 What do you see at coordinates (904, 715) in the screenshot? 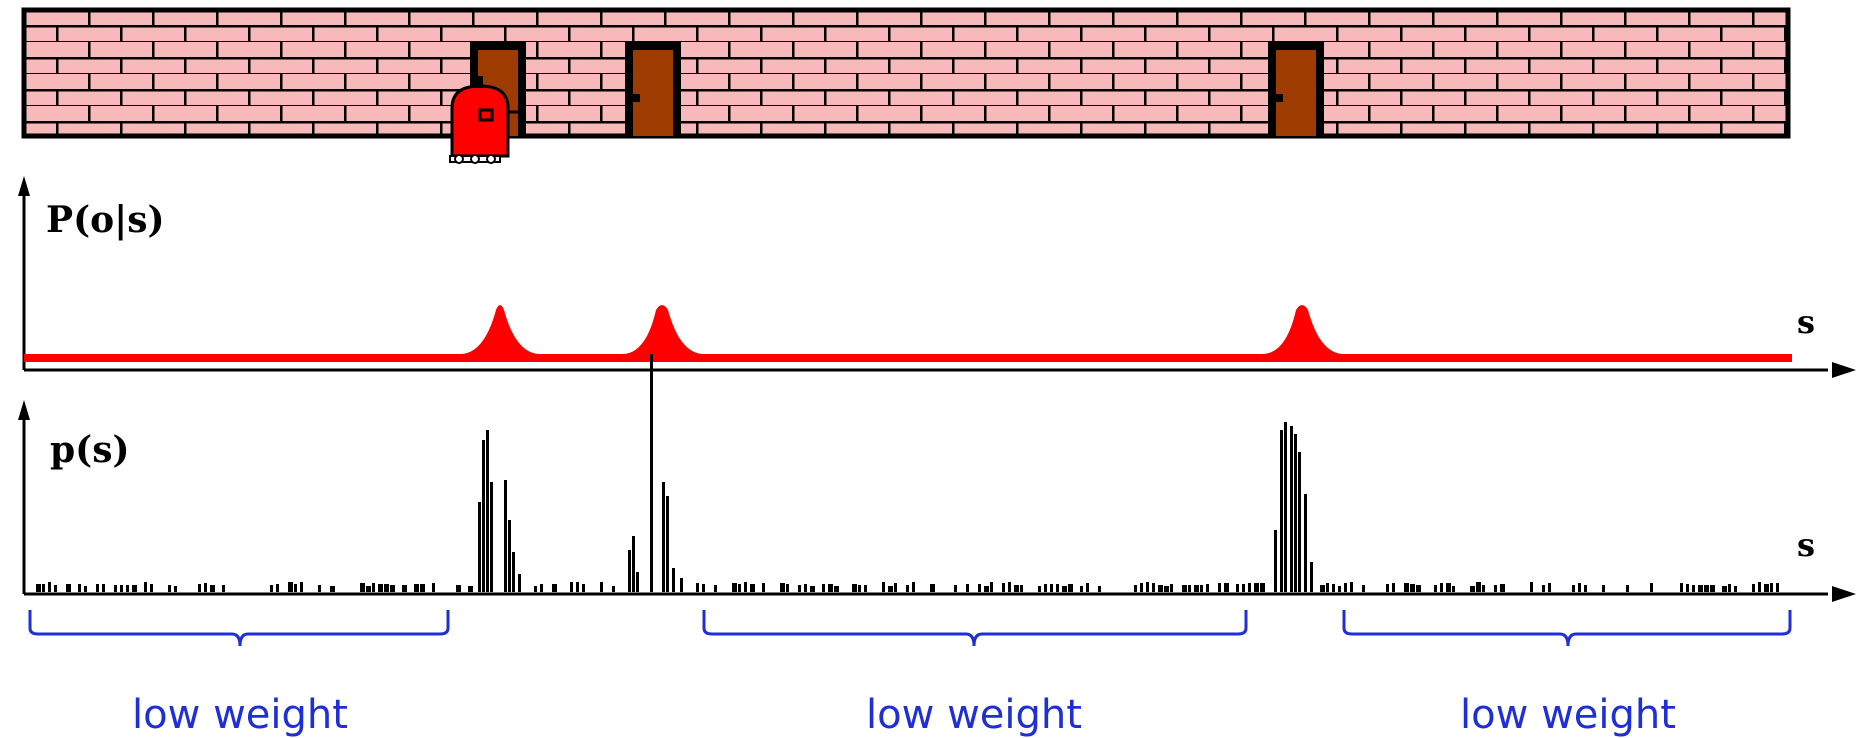
I see `captions: low weight low weight low weight` at bounding box center [904, 715].